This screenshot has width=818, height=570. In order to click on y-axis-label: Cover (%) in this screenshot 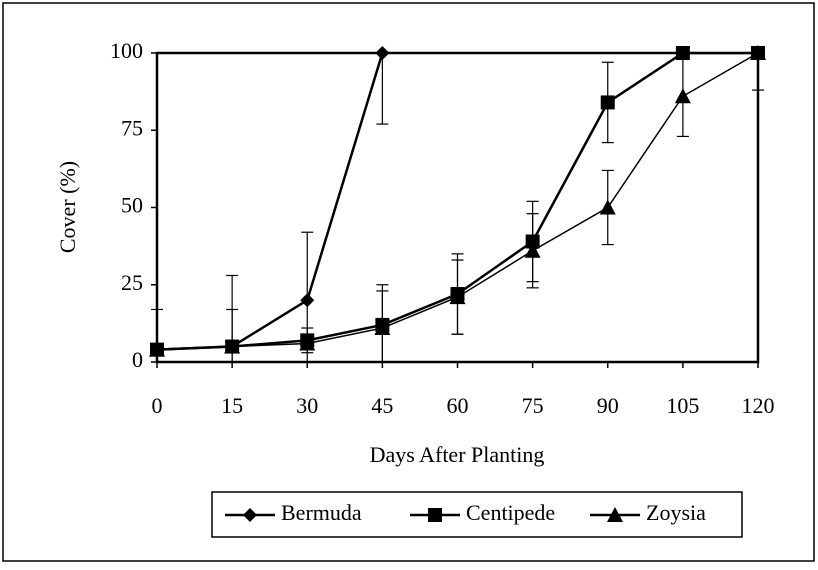, I will do `click(67, 207)`.